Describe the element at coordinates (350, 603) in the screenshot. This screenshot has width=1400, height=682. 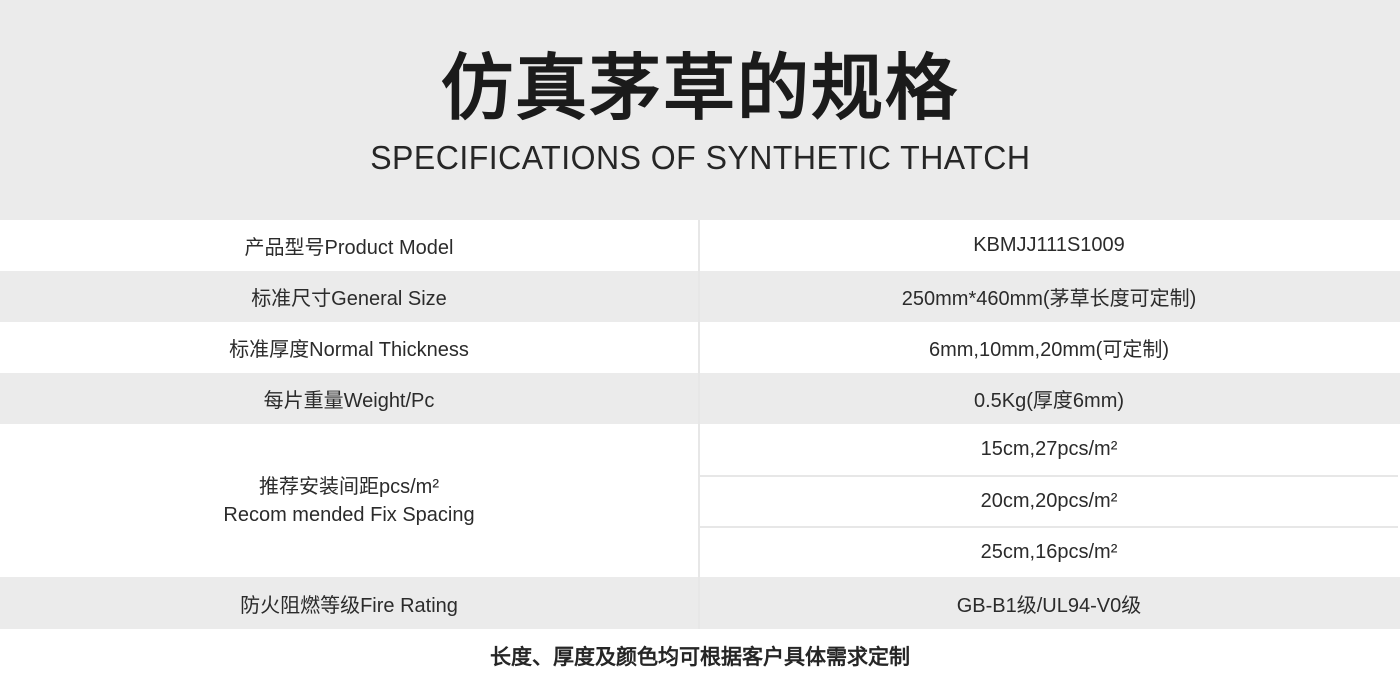
I see `spec-label-fire-rating: 防火阻燃等级Fire Rating` at that location.